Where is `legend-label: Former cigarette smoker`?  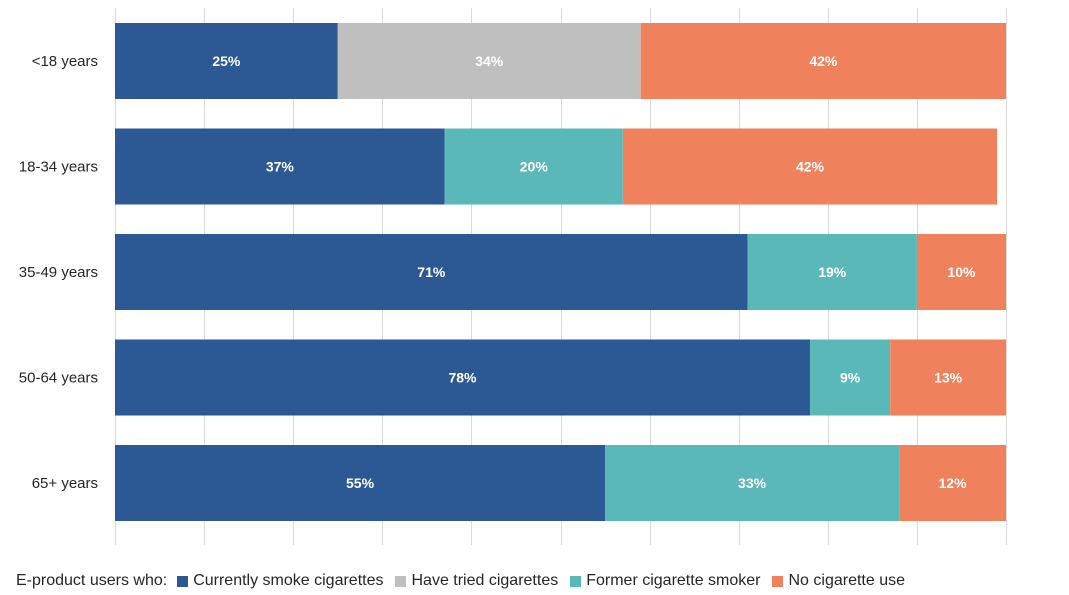 legend-label: Former cigarette smoker is located at coordinates (673, 581).